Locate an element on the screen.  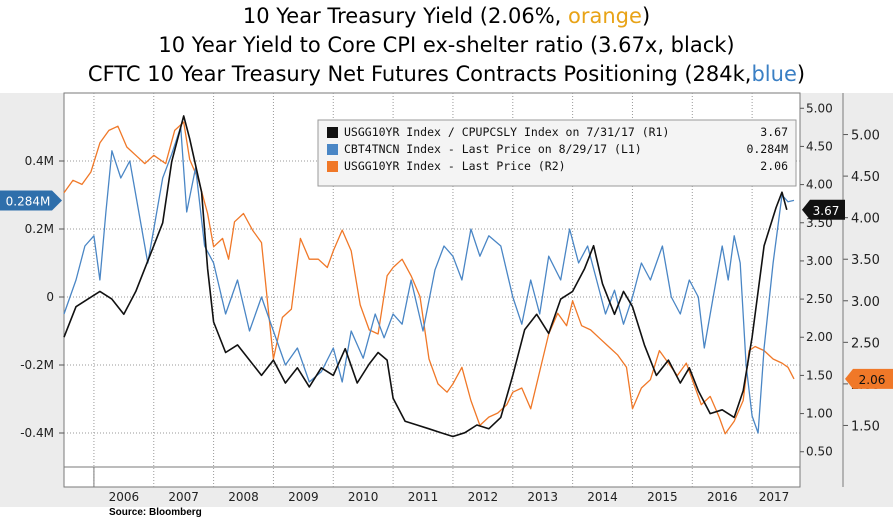
chart-title-line-1: 10 Year Treasury Yield (2.06%, orange) is located at coordinates (446, 16).